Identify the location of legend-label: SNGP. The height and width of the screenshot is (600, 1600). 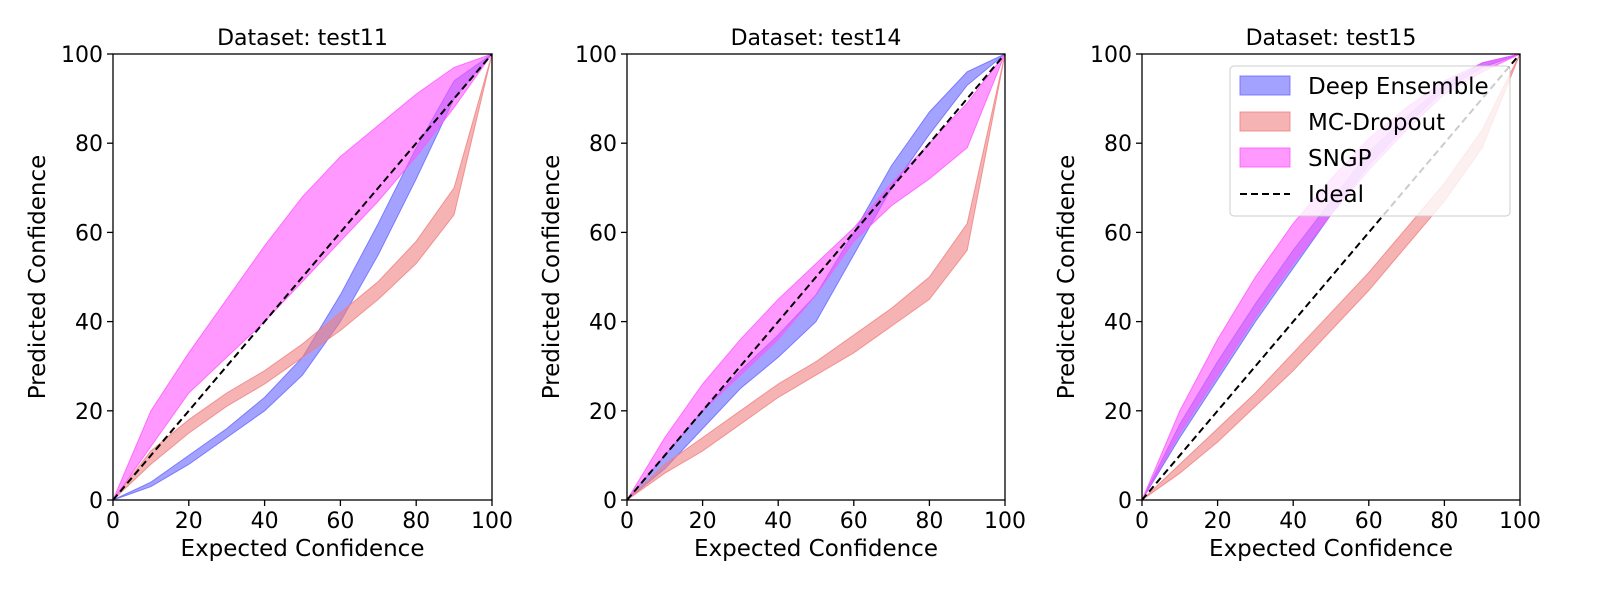
(1340, 159).